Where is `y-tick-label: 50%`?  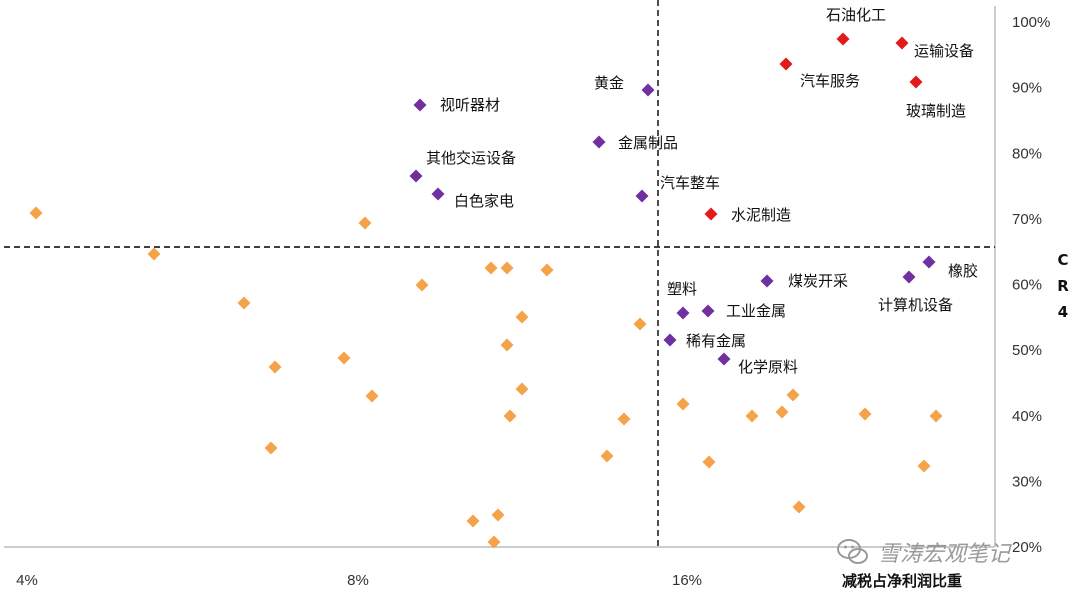 y-tick-label: 50% is located at coordinates (1027, 350).